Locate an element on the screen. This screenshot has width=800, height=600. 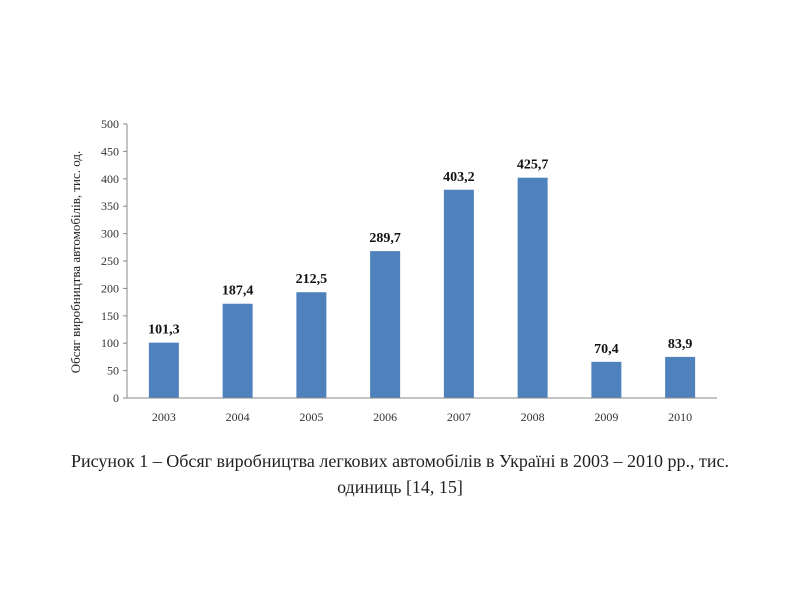
bar-2010 is located at coordinates (680, 377).